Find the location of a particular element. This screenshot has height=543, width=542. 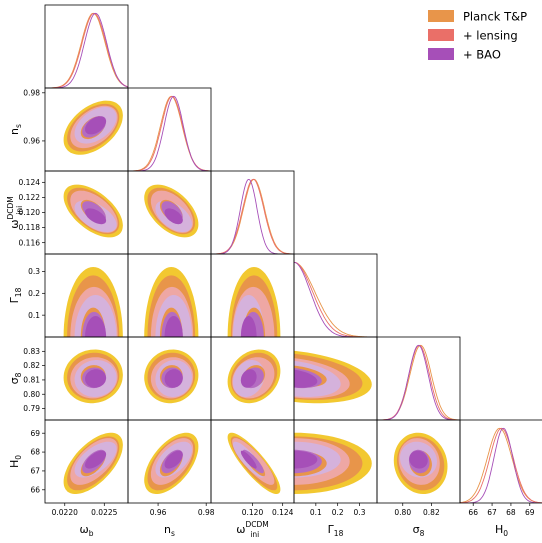

contour-panel-omega_ini_dcdm-vs-n_s is located at coordinates (171, 211).